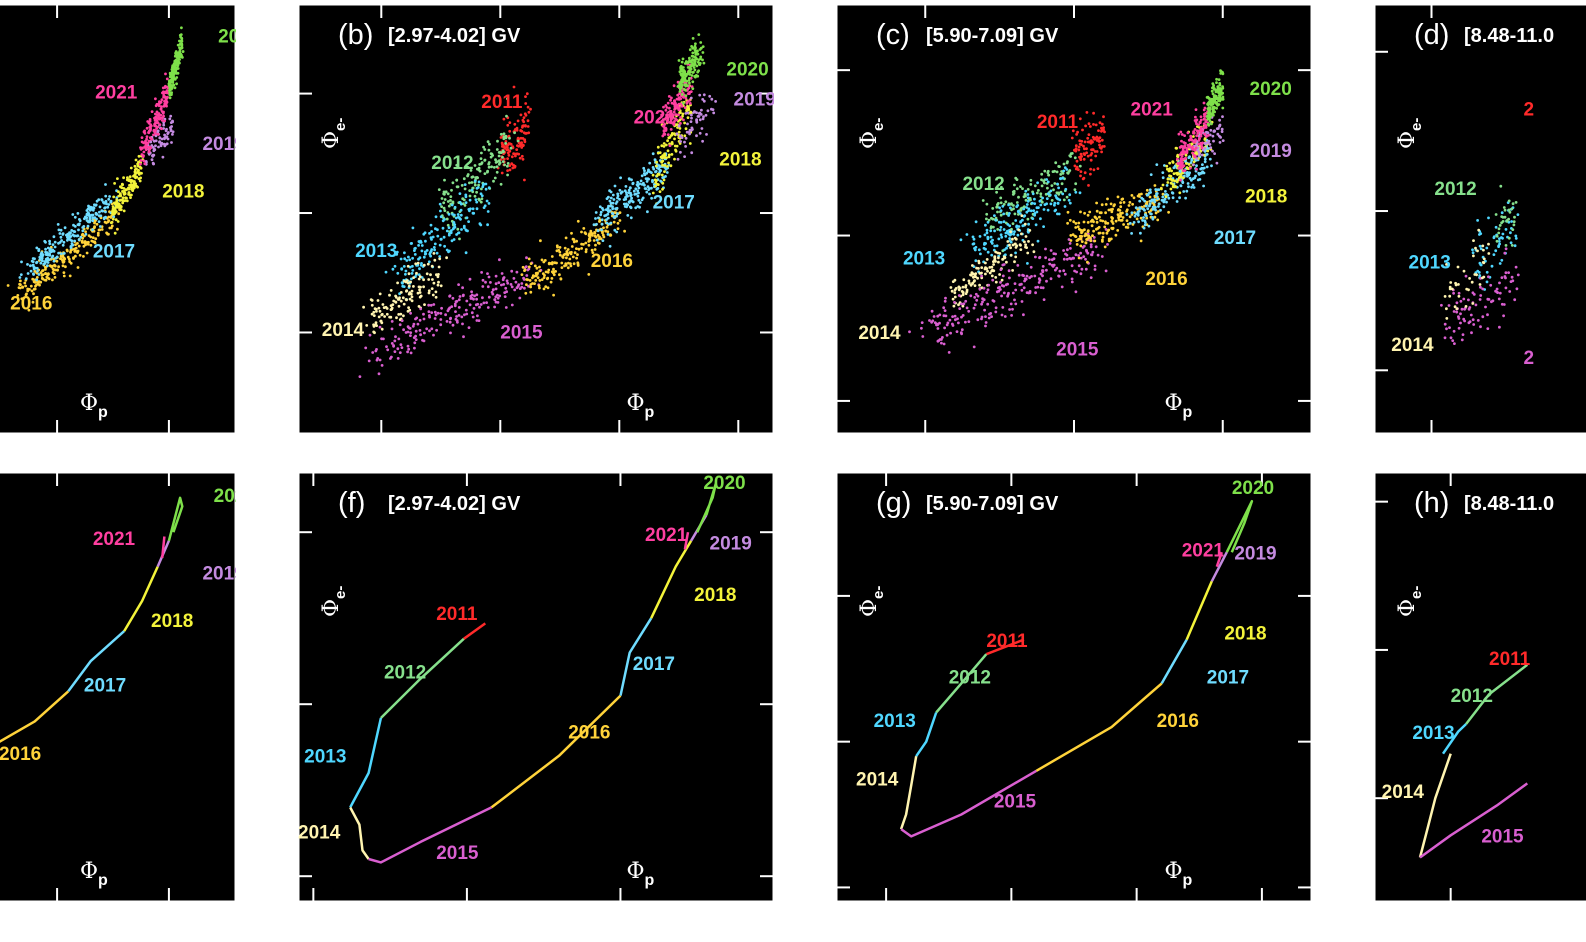 Image resolution: width=1586 pixels, height=942 pixels. I want to click on x-tick-label: 80, so click(1262, 921).